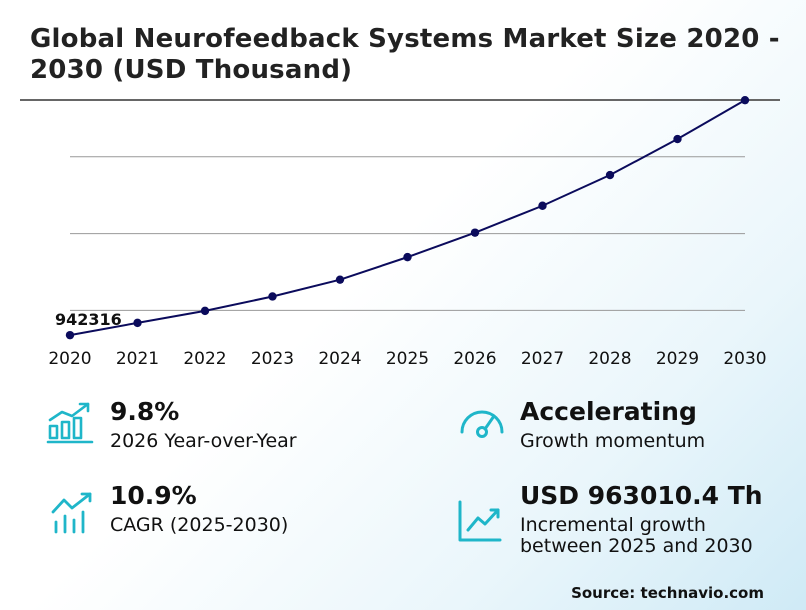 The width and height of the screenshot is (806, 610). I want to click on x-tick-label-2028: 2028, so click(609, 359).